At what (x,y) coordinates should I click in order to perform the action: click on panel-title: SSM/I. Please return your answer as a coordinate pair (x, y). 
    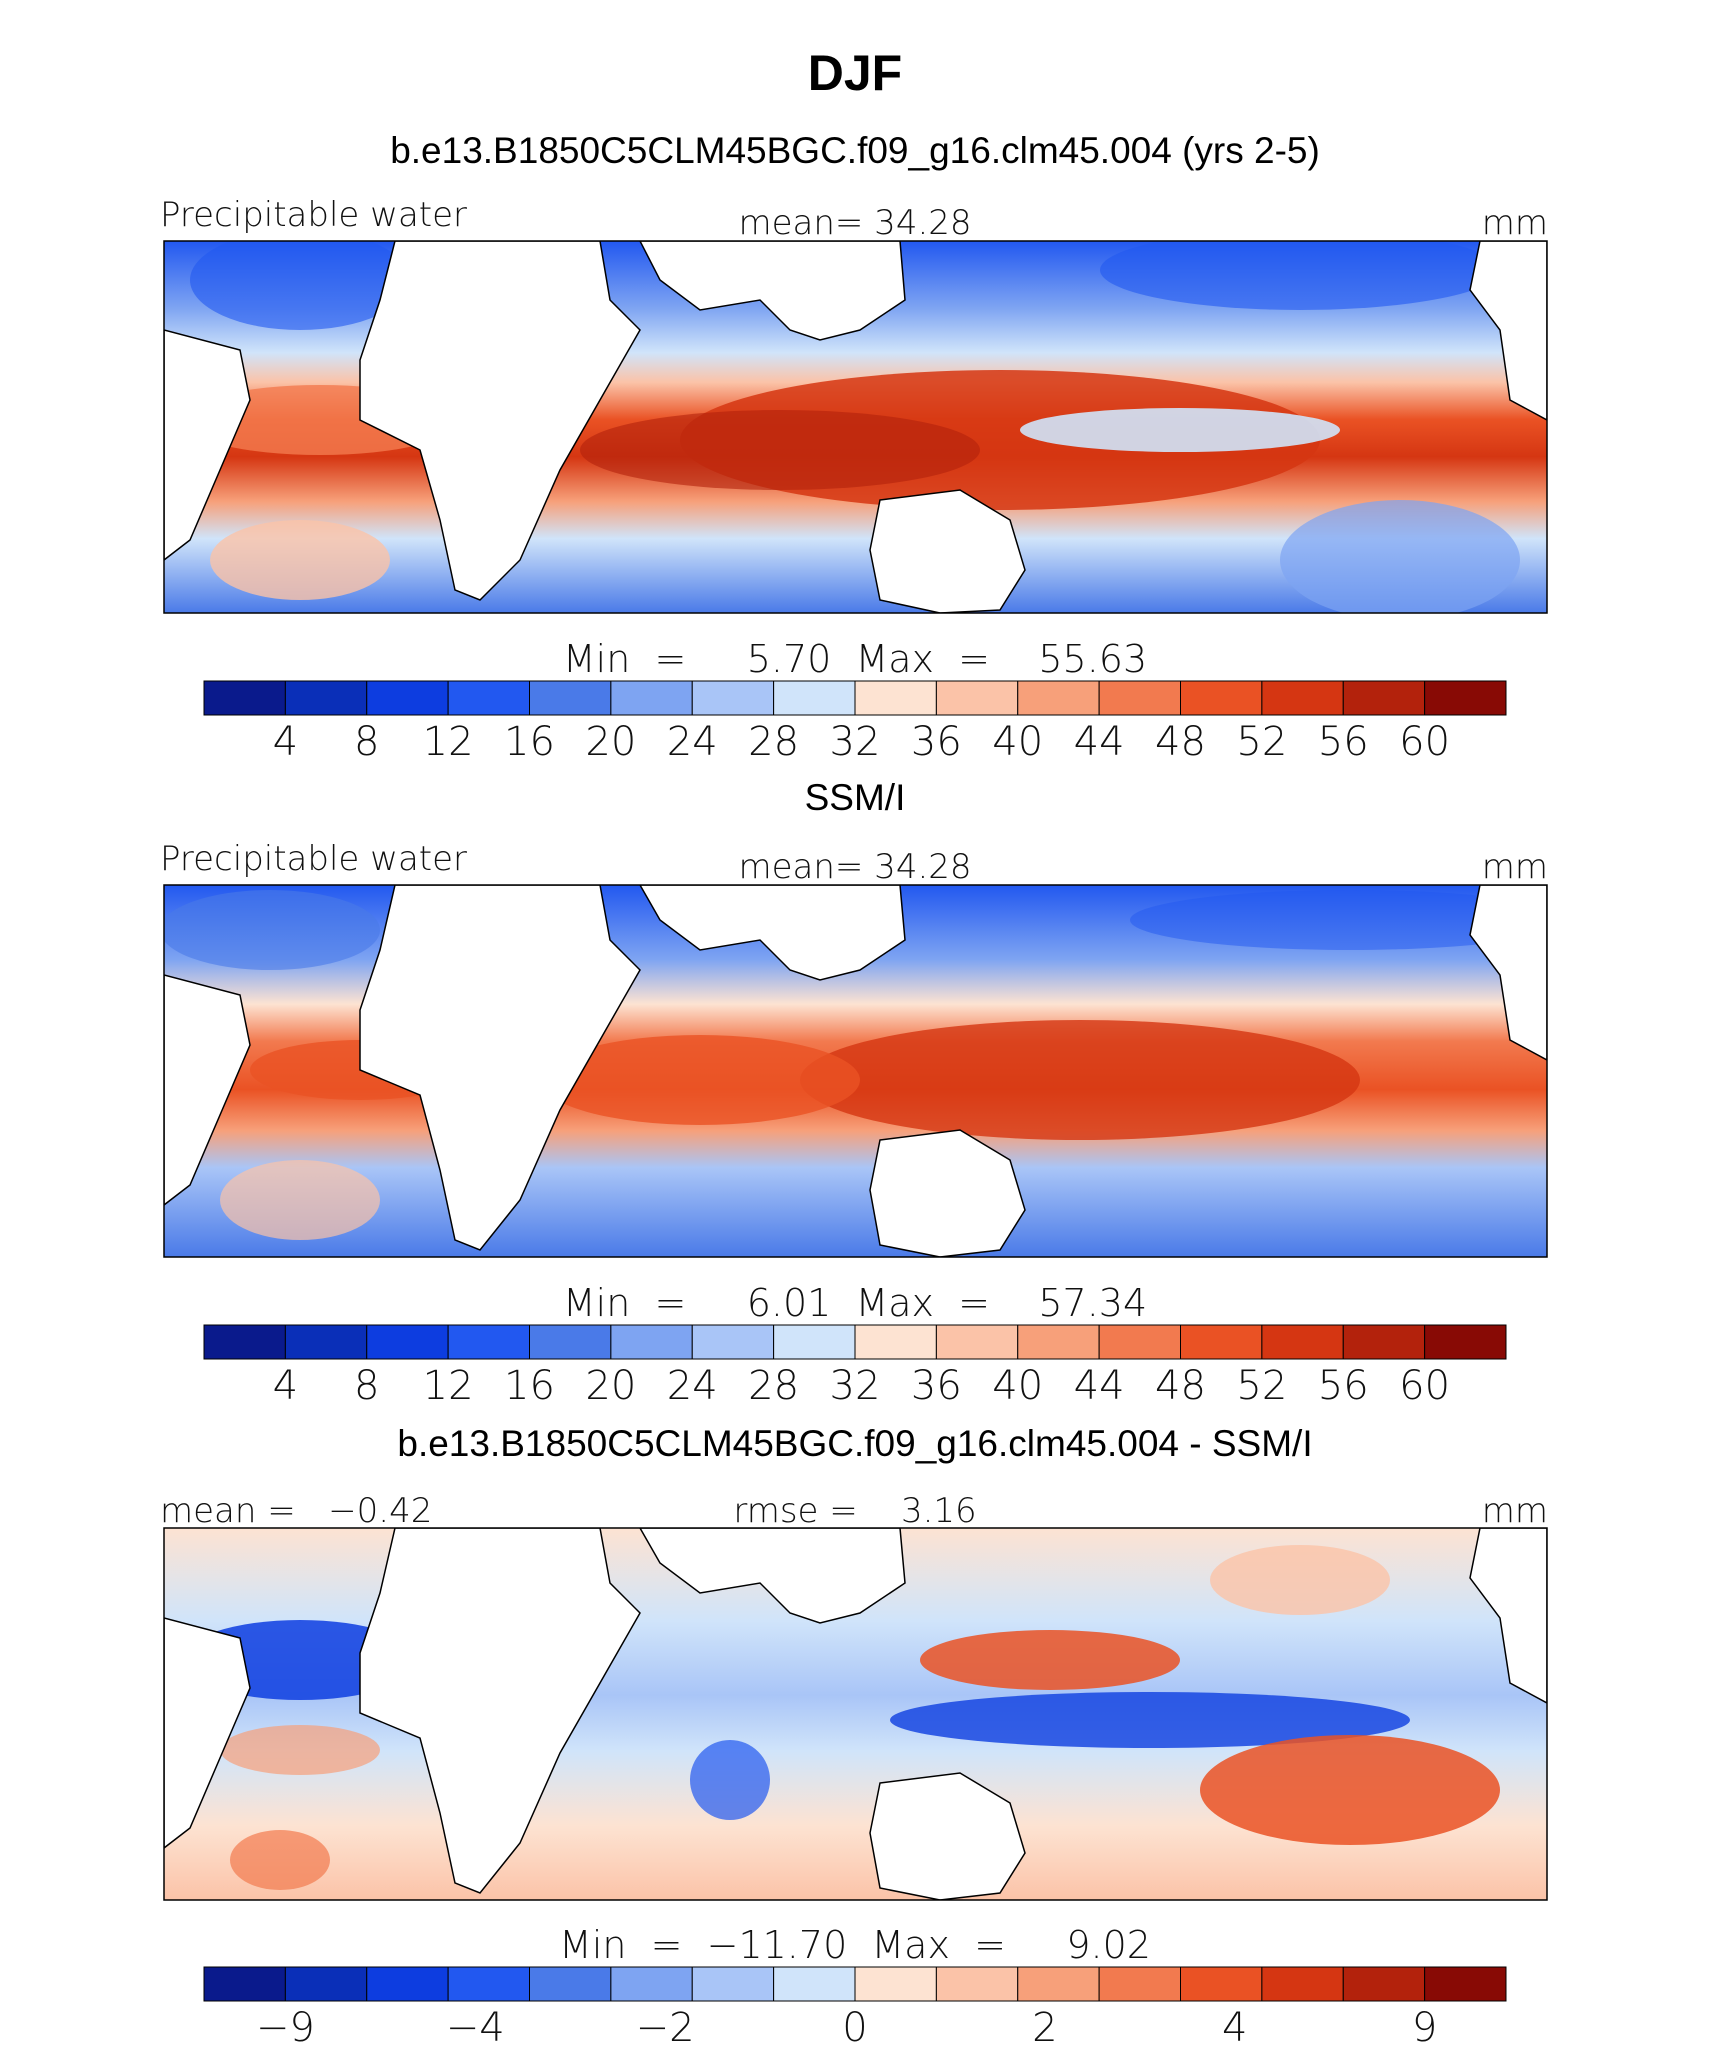
    Looking at the image, I should click on (855, 797).